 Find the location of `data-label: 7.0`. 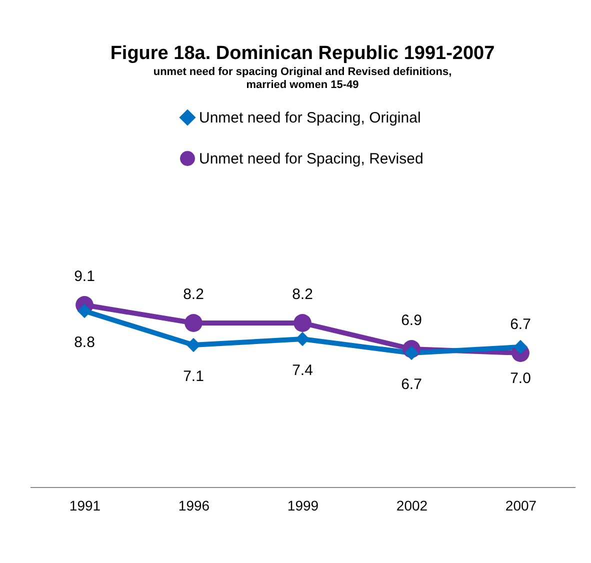

data-label: 7.0 is located at coordinates (520, 378).